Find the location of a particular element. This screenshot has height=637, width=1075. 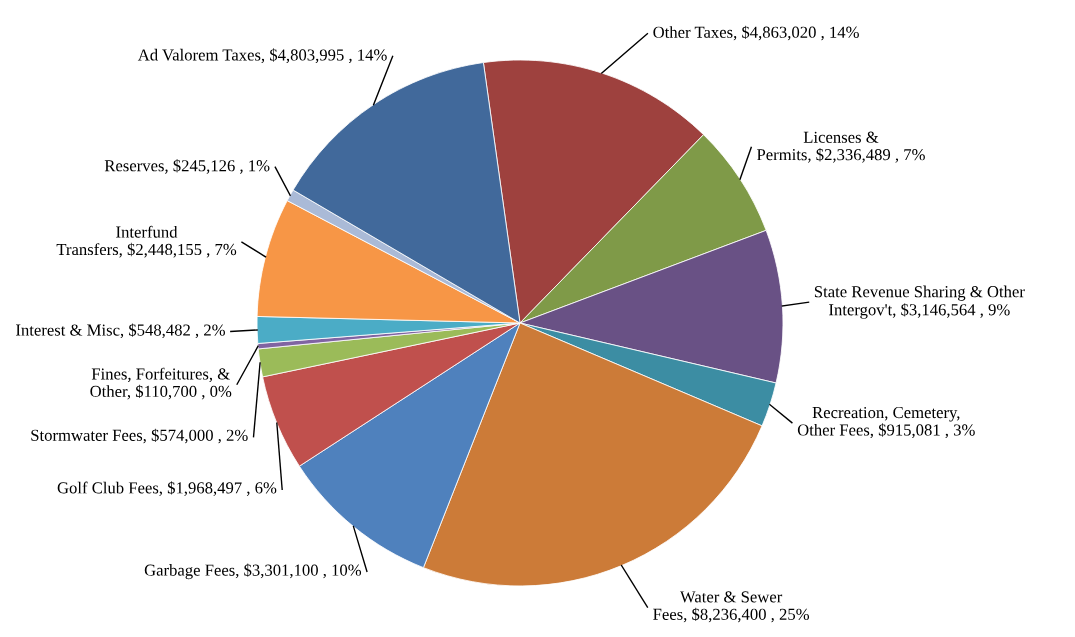

slice-label: Recreation, Cemetery, Other Fees, $915,081 , 3% is located at coordinates (886, 422).